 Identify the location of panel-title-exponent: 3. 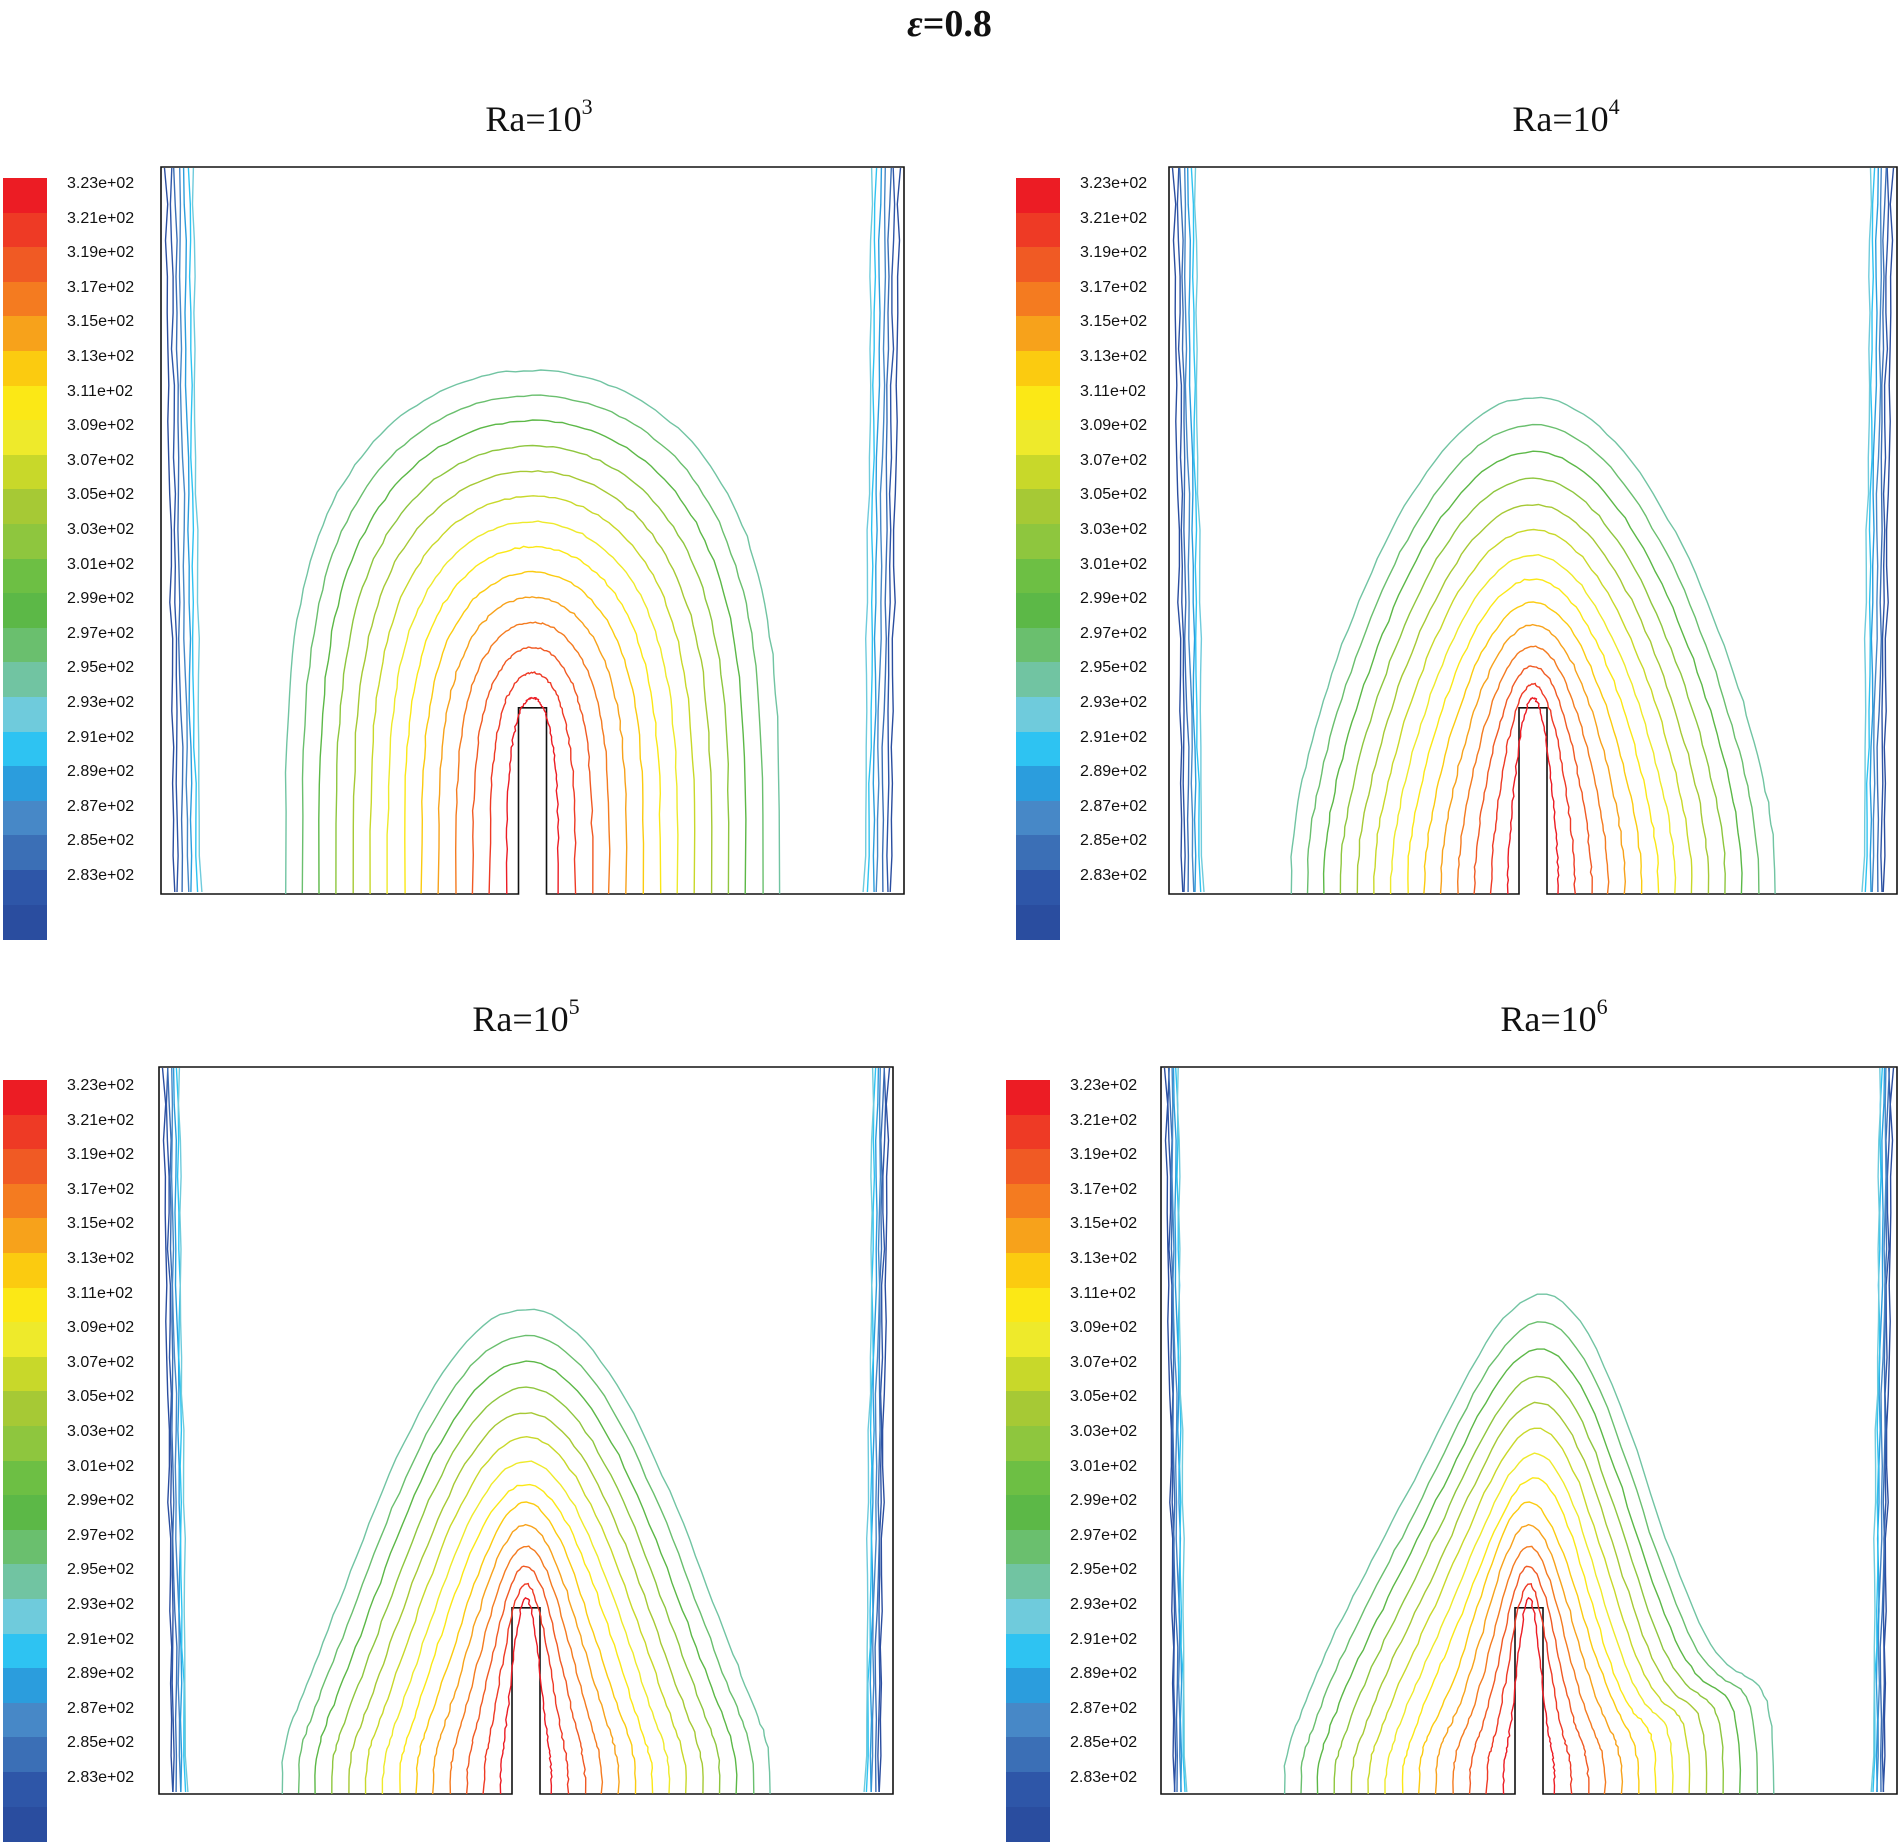
(587, 106).